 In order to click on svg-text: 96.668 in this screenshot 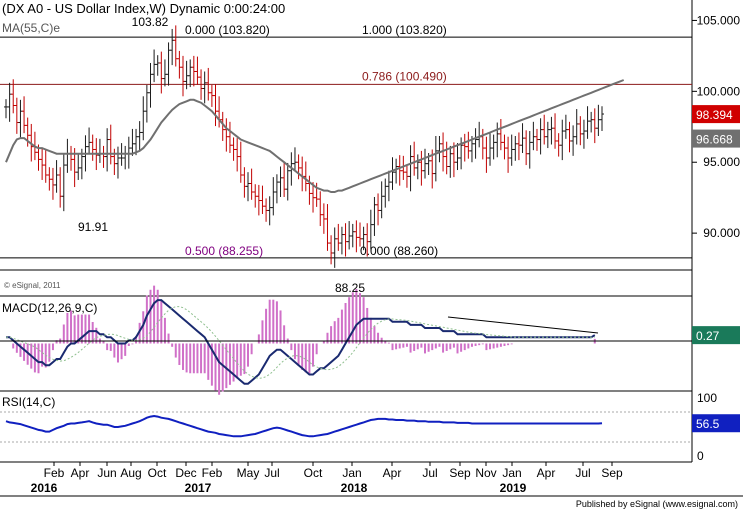, I will do `click(714, 140)`.